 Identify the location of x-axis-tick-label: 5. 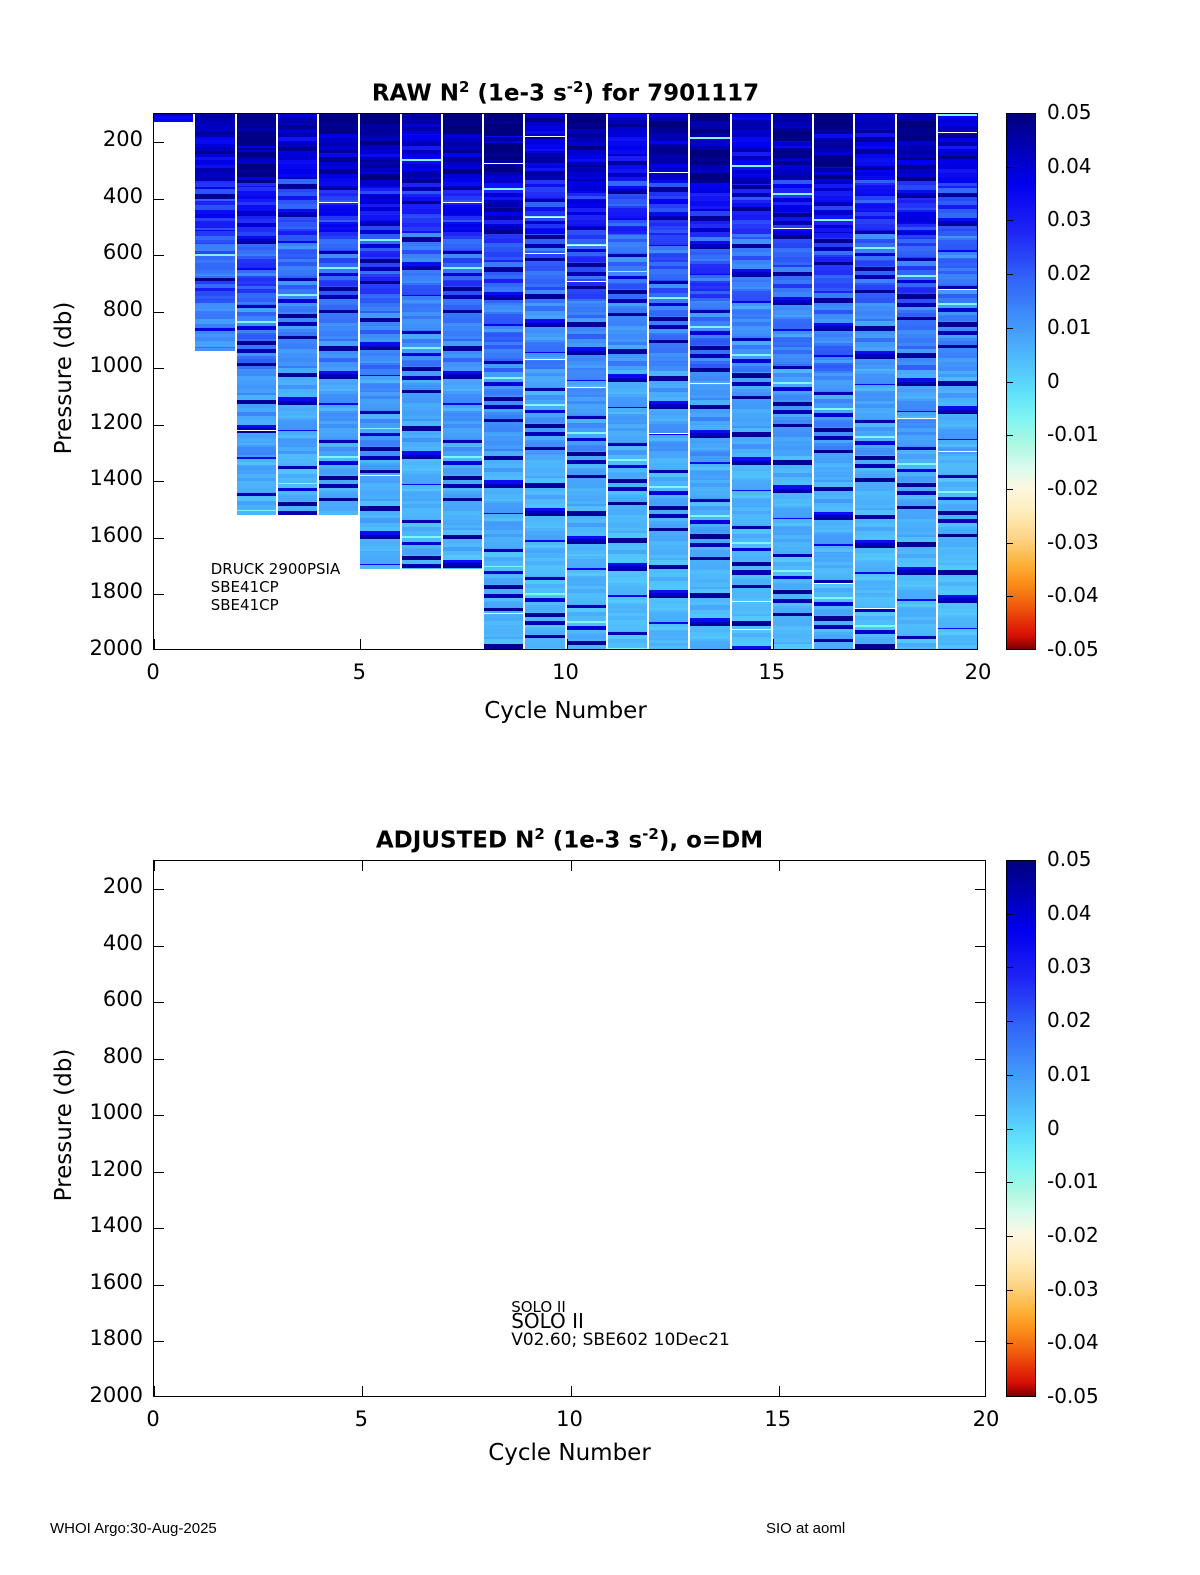
(359, 672).